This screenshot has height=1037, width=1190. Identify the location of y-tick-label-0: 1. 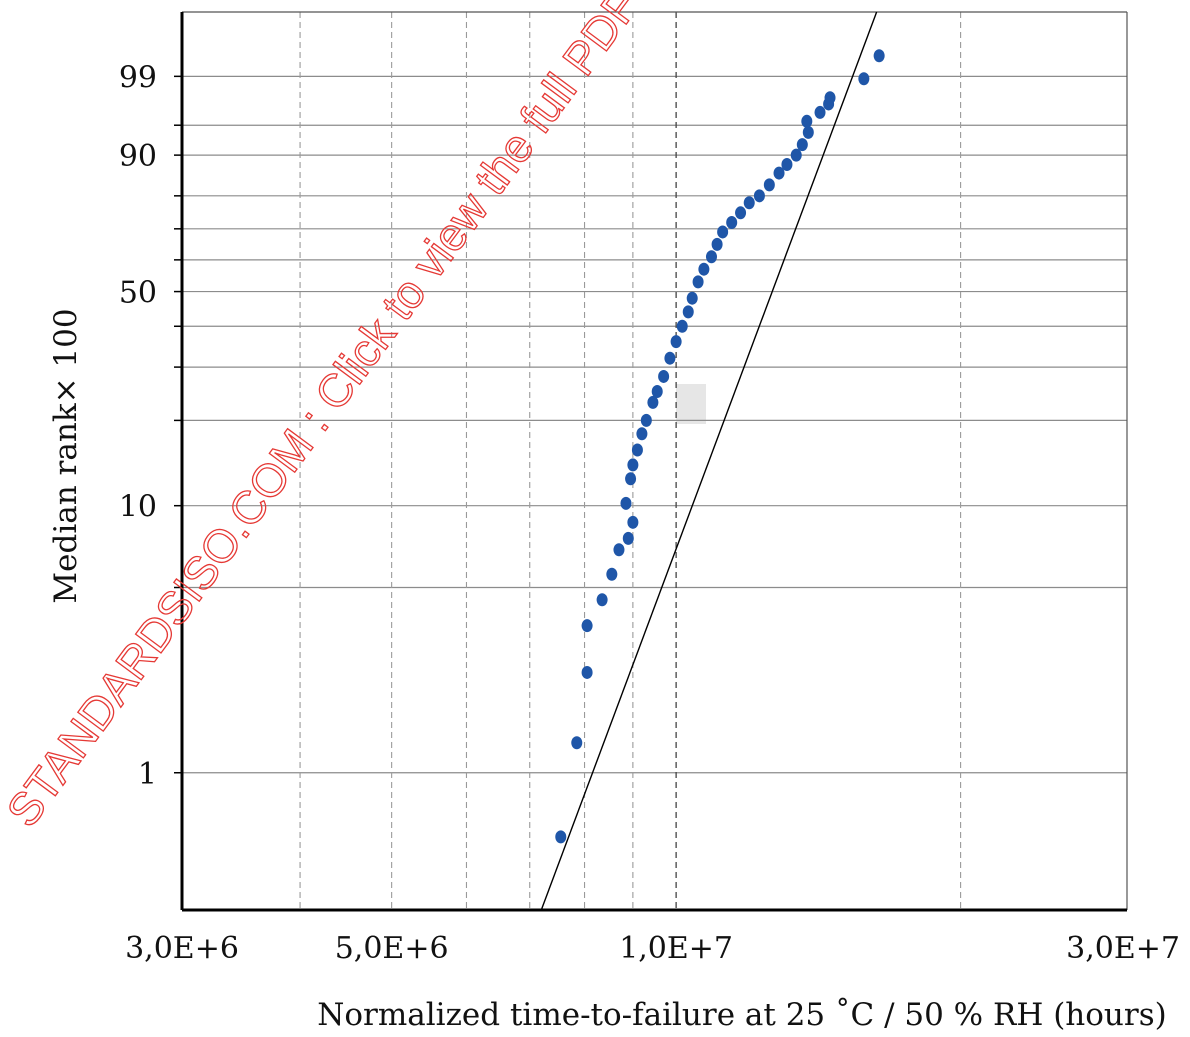
(147, 774).